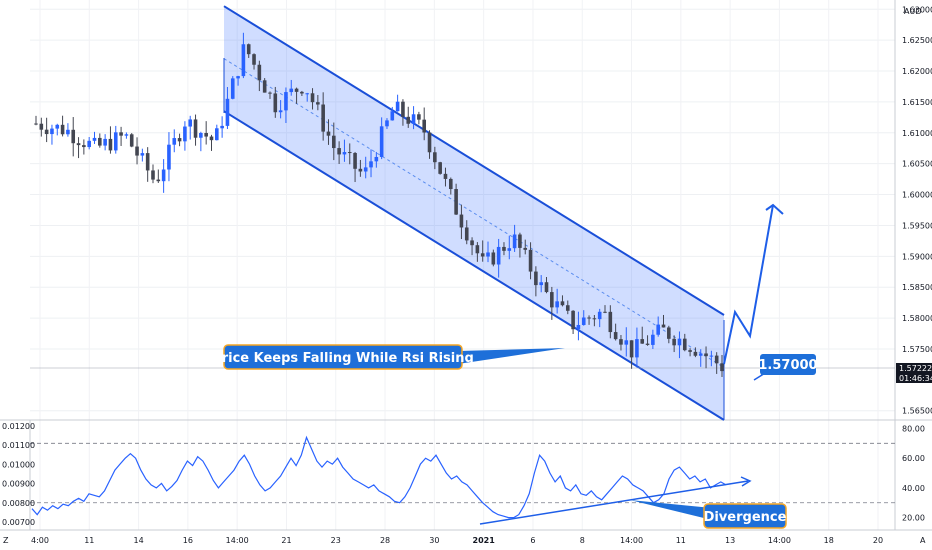 This screenshot has width=932, height=550. Describe the element at coordinates (788, 364) in the screenshot. I see `target-price-box` at that location.